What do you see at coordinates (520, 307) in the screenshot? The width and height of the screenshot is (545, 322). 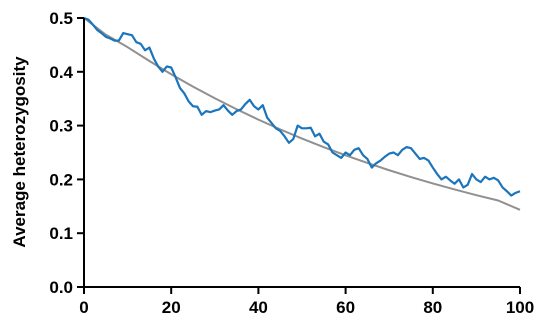 I see `x-tick-label: 100` at bounding box center [520, 307].